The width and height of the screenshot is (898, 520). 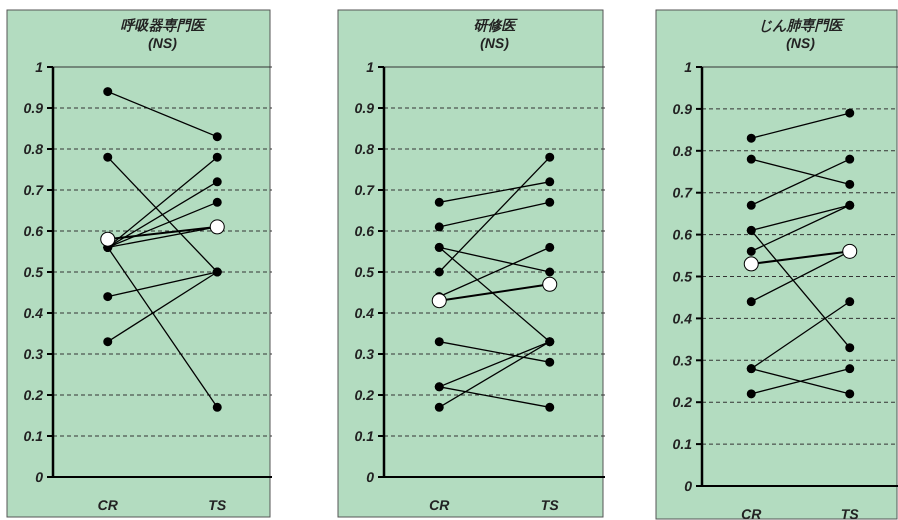 I want to click on chart-title: 研修医, so click(x=496, y=25).